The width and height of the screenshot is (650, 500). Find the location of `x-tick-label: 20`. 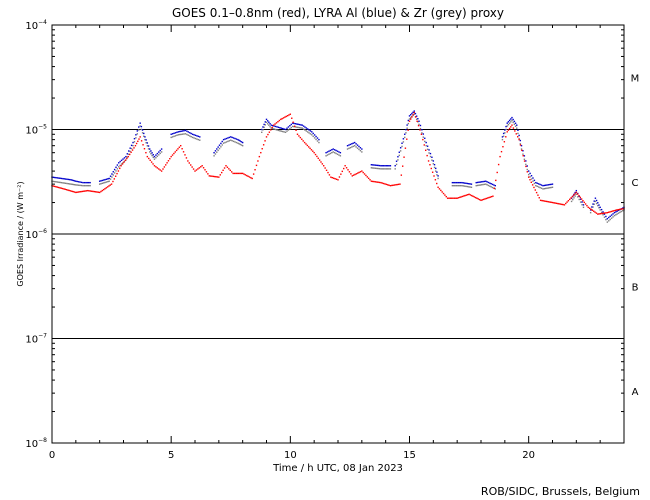

x-tick-label: 20 is located at coordinates (528, 455).